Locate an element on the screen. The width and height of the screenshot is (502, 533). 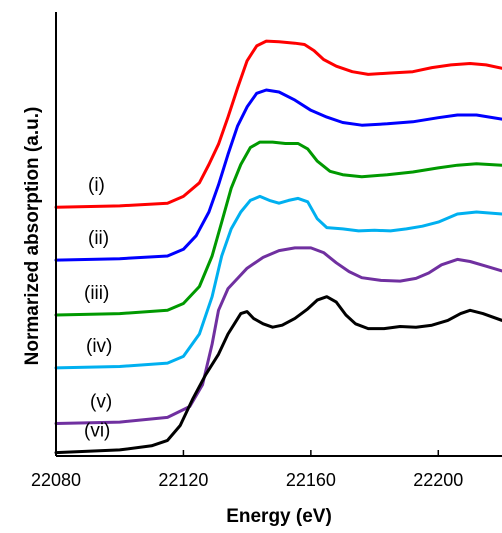
series-label-2: (ii) is located at coordinates (98, 238).